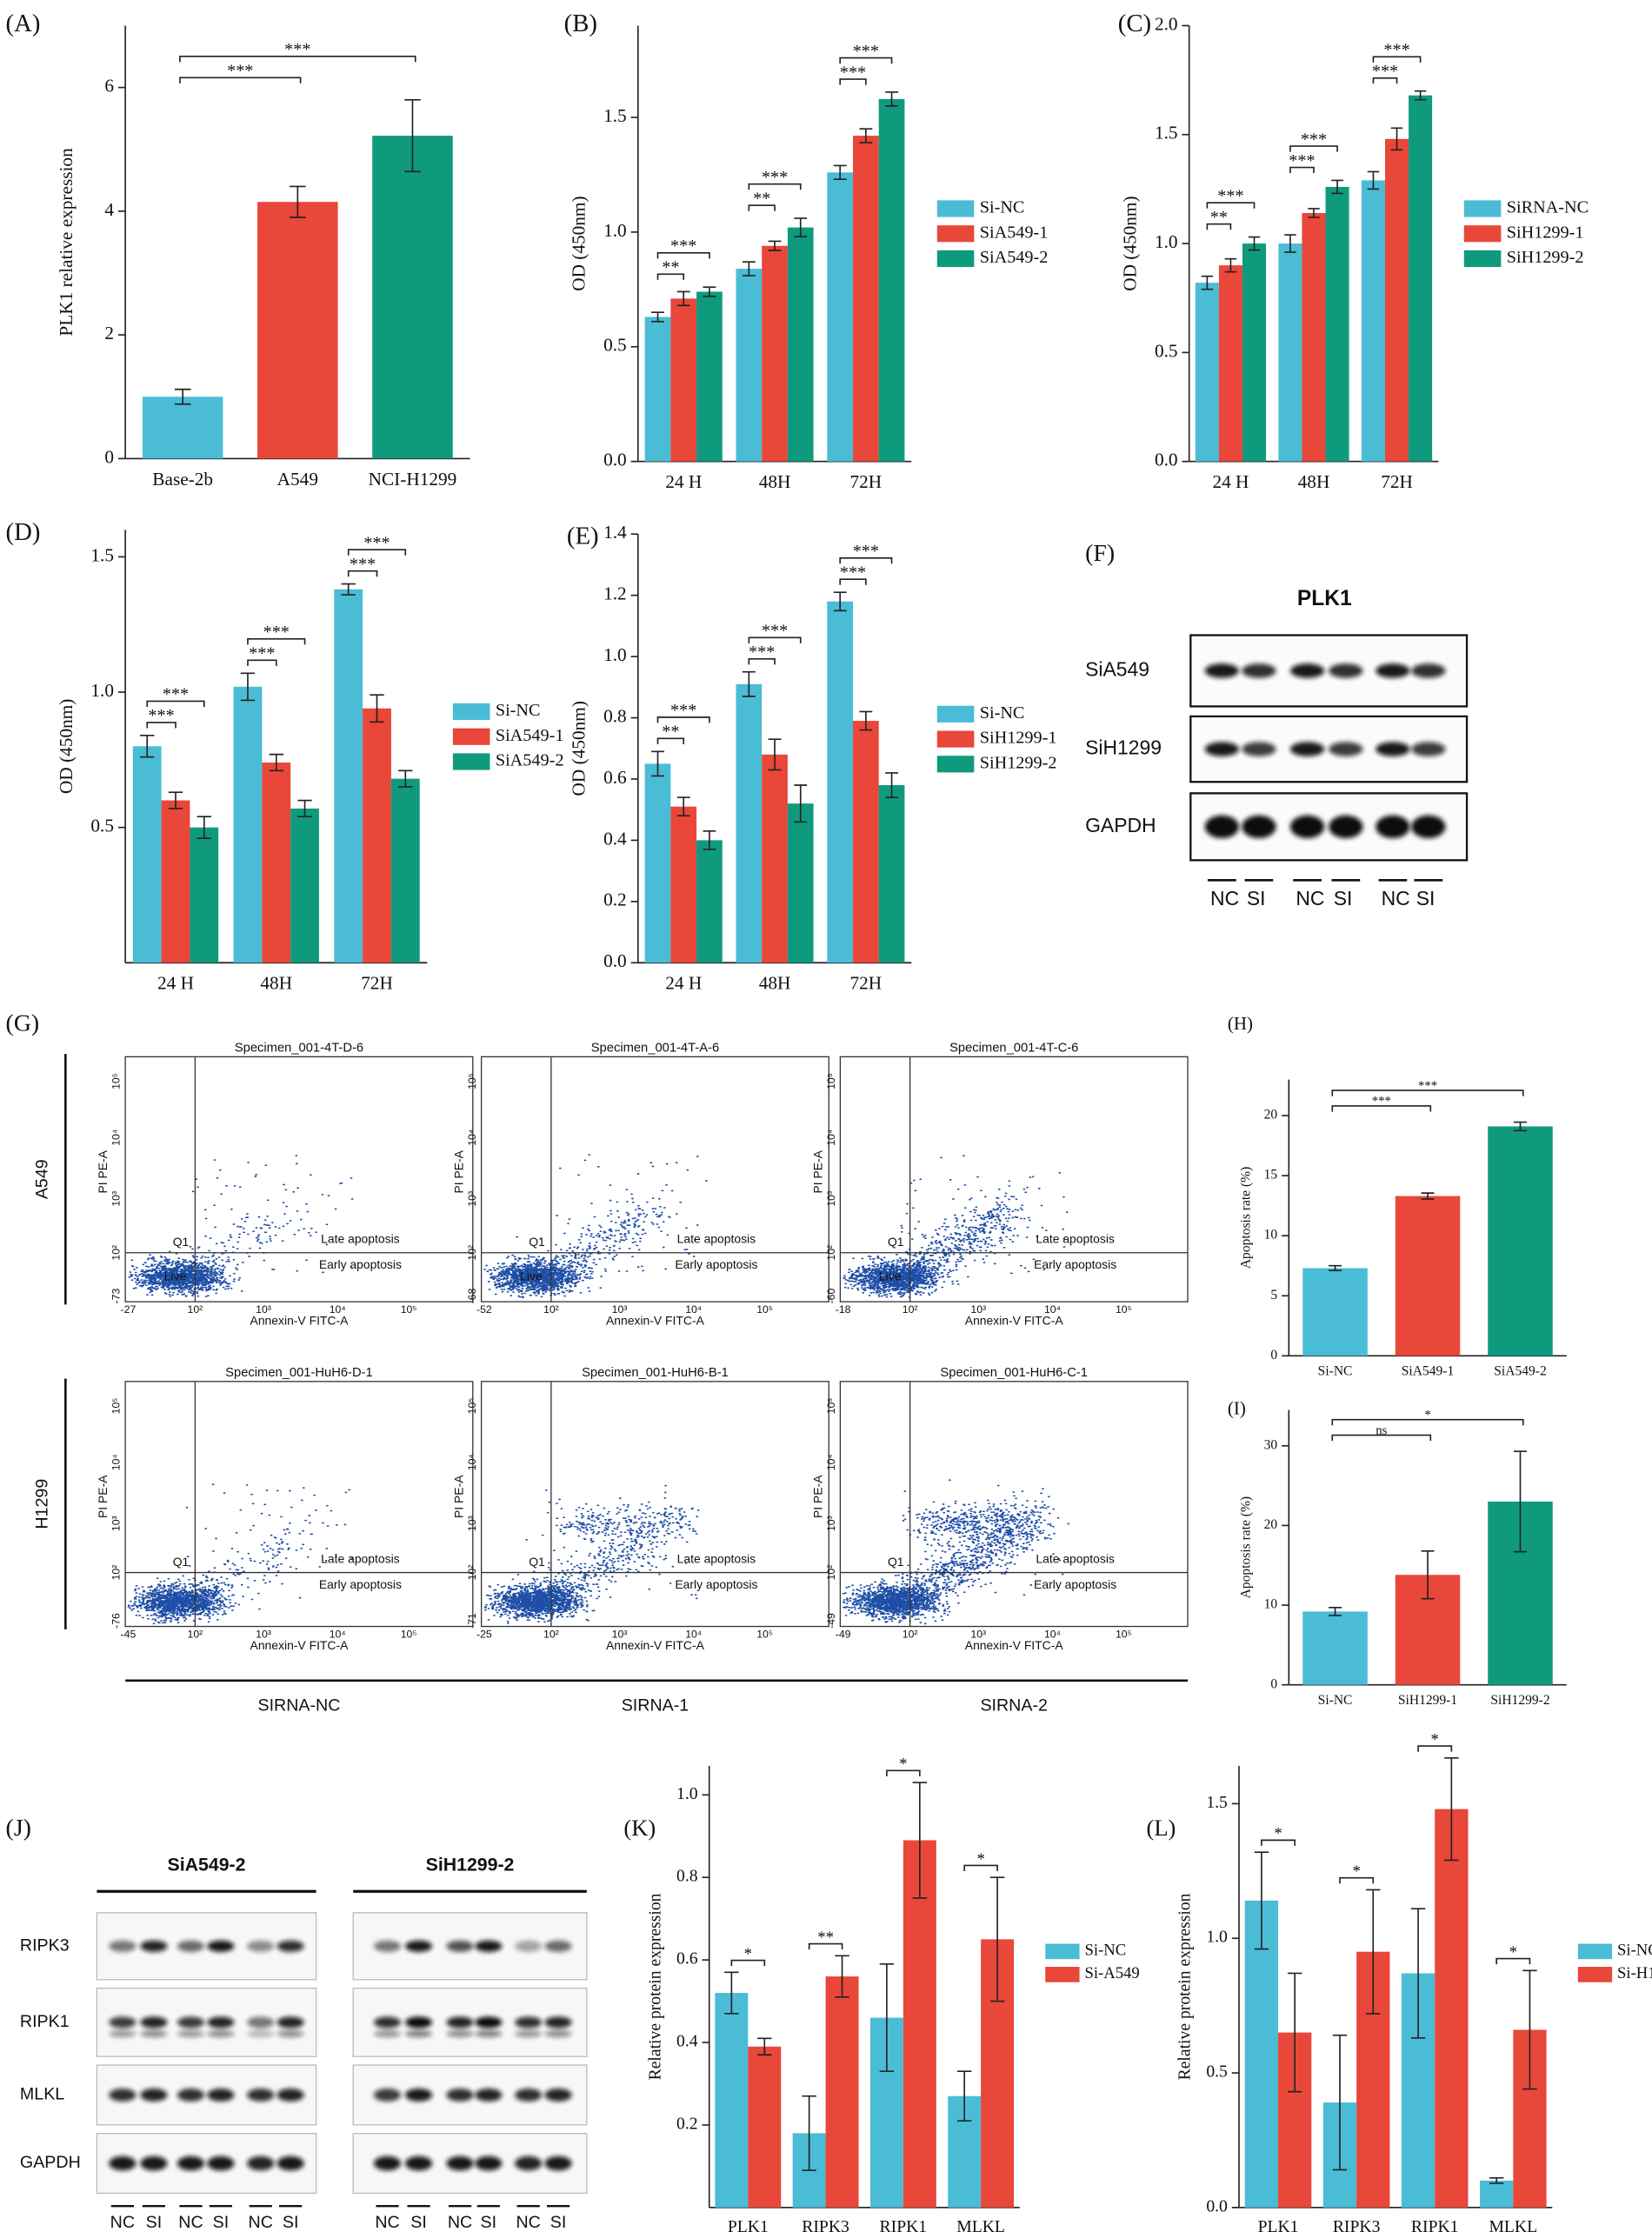  I want to click on y-tick-label: 0.8, so click(615, 715).